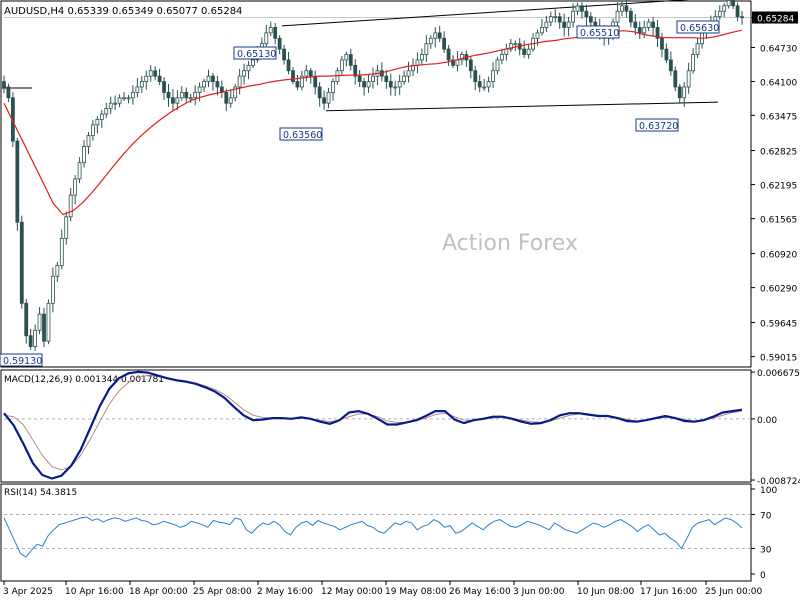  I want to click on watermark: Action Forex, so click(510, 243).